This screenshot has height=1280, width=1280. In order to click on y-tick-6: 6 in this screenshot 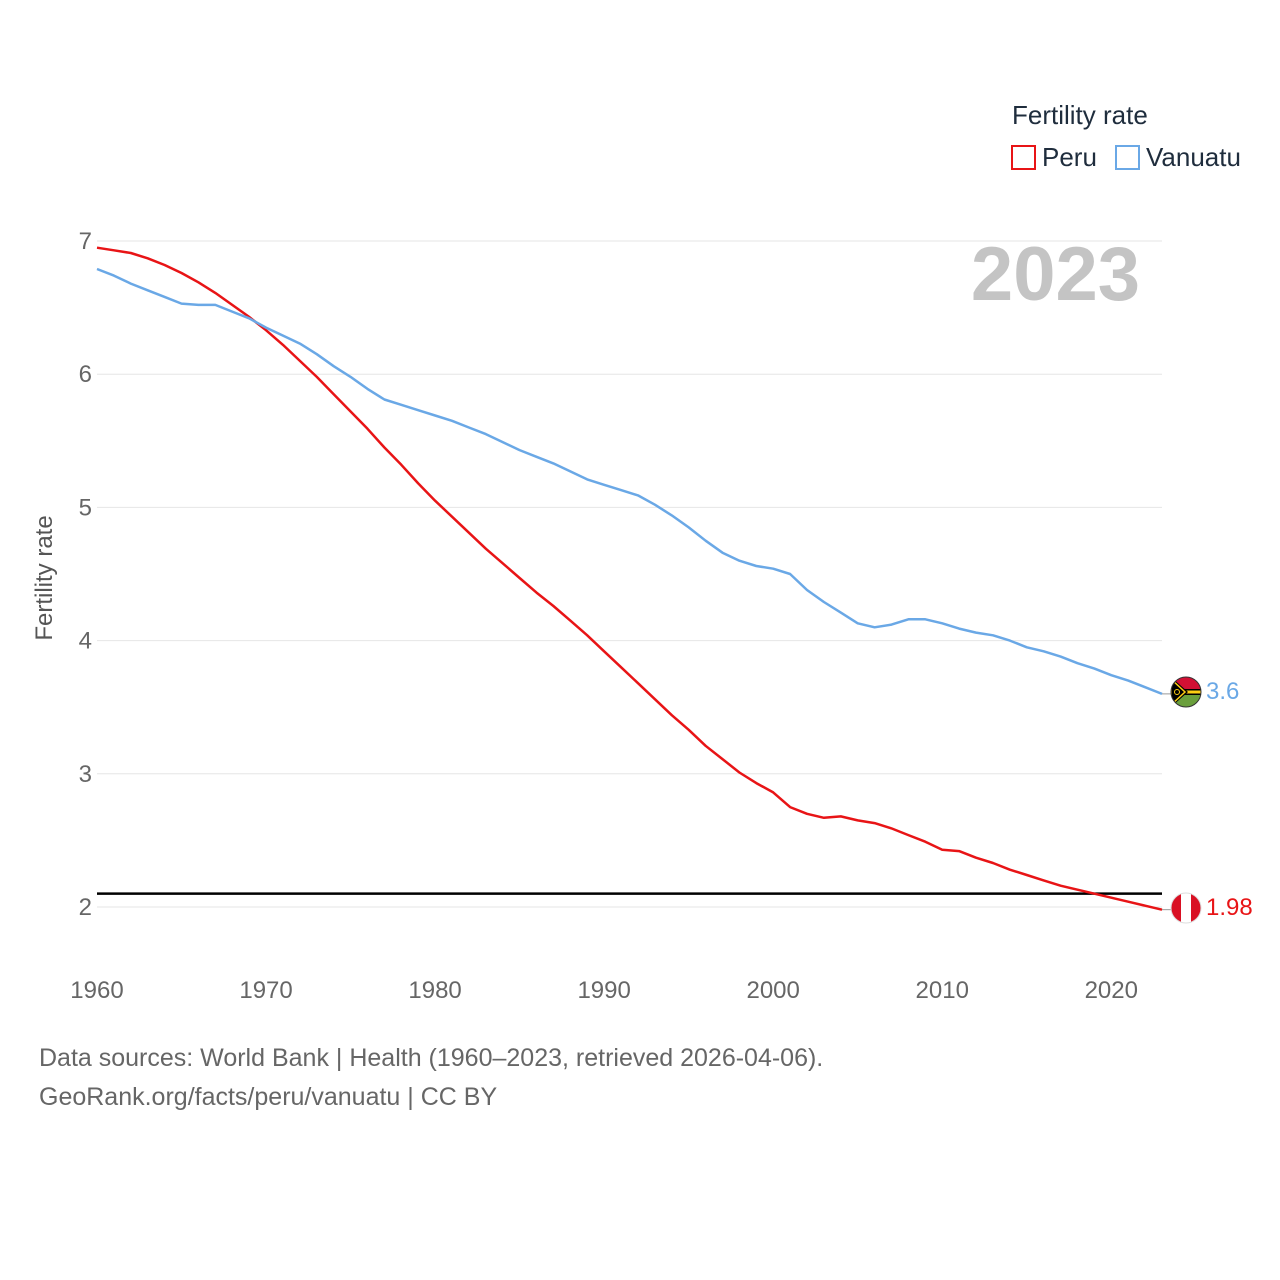, I will do `click(85, 374)`.